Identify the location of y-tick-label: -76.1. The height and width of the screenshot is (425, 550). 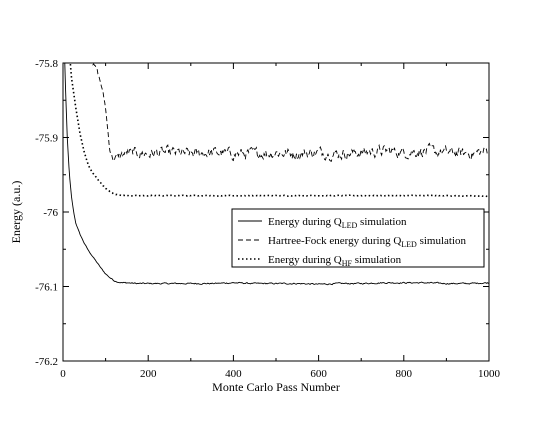
(46, 288).